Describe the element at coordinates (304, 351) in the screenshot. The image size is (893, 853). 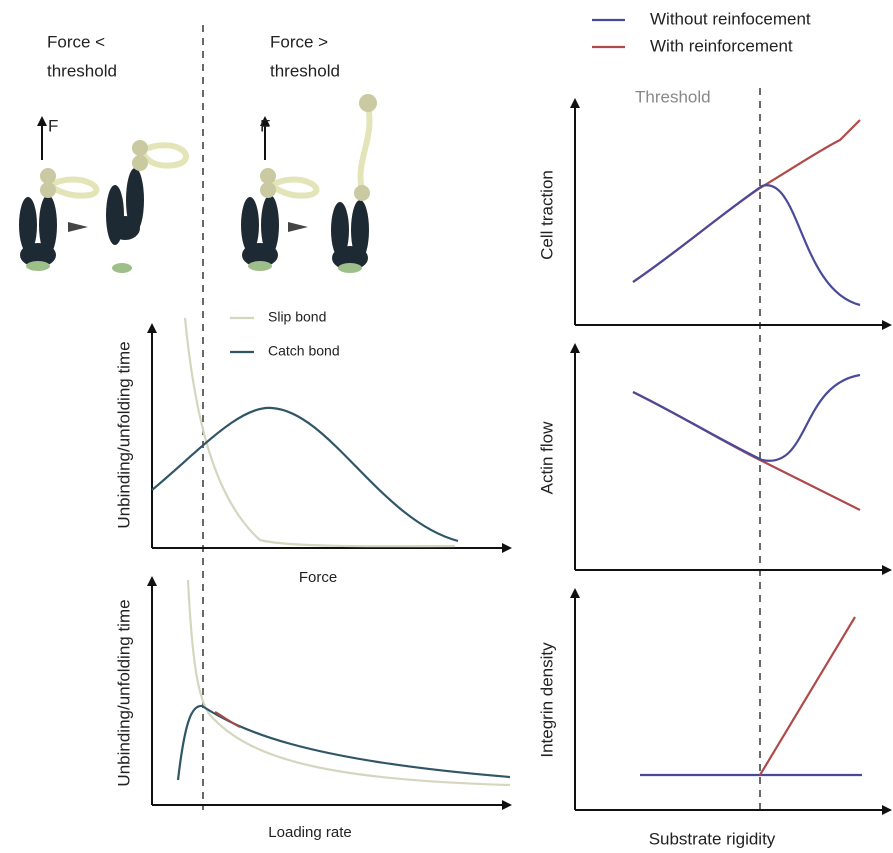
I see `legend-label: Catch bond` at that location.